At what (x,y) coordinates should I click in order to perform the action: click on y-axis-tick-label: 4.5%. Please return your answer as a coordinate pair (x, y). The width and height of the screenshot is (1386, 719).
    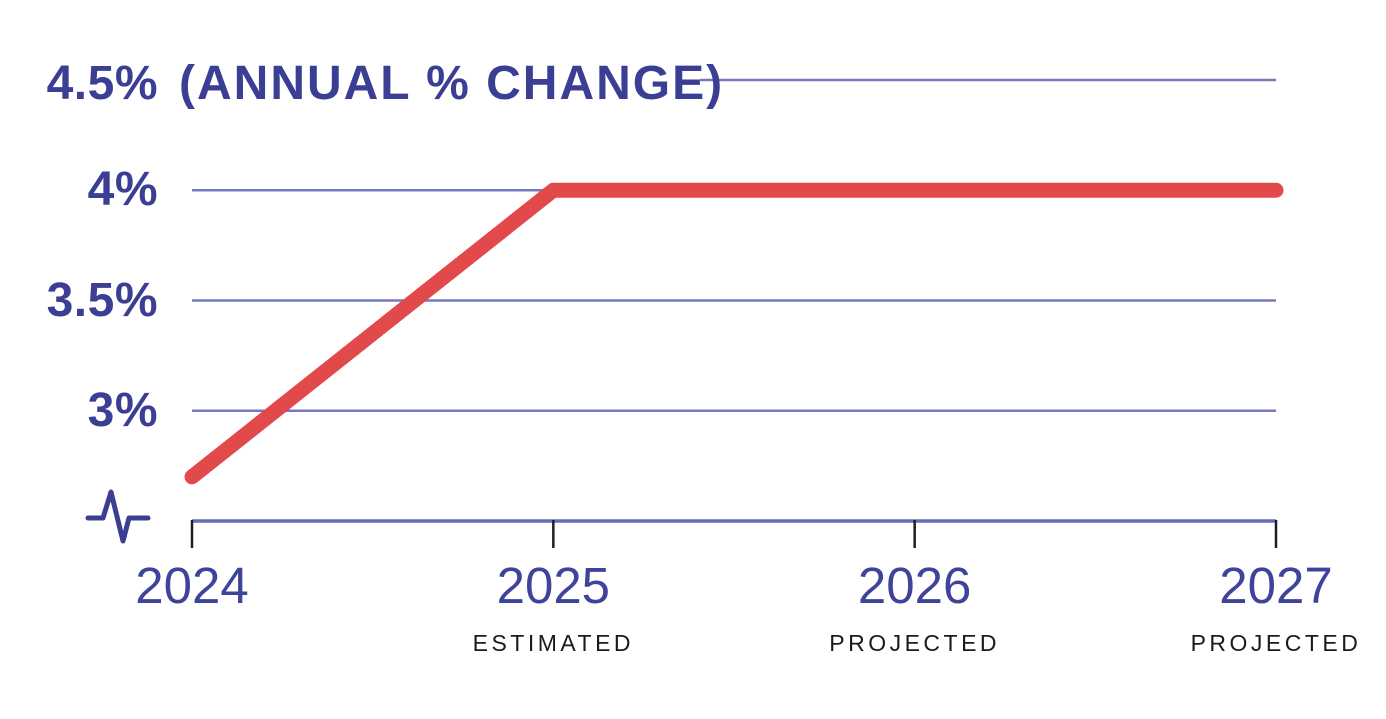
    Looking at the image, I should click on (102, 83).